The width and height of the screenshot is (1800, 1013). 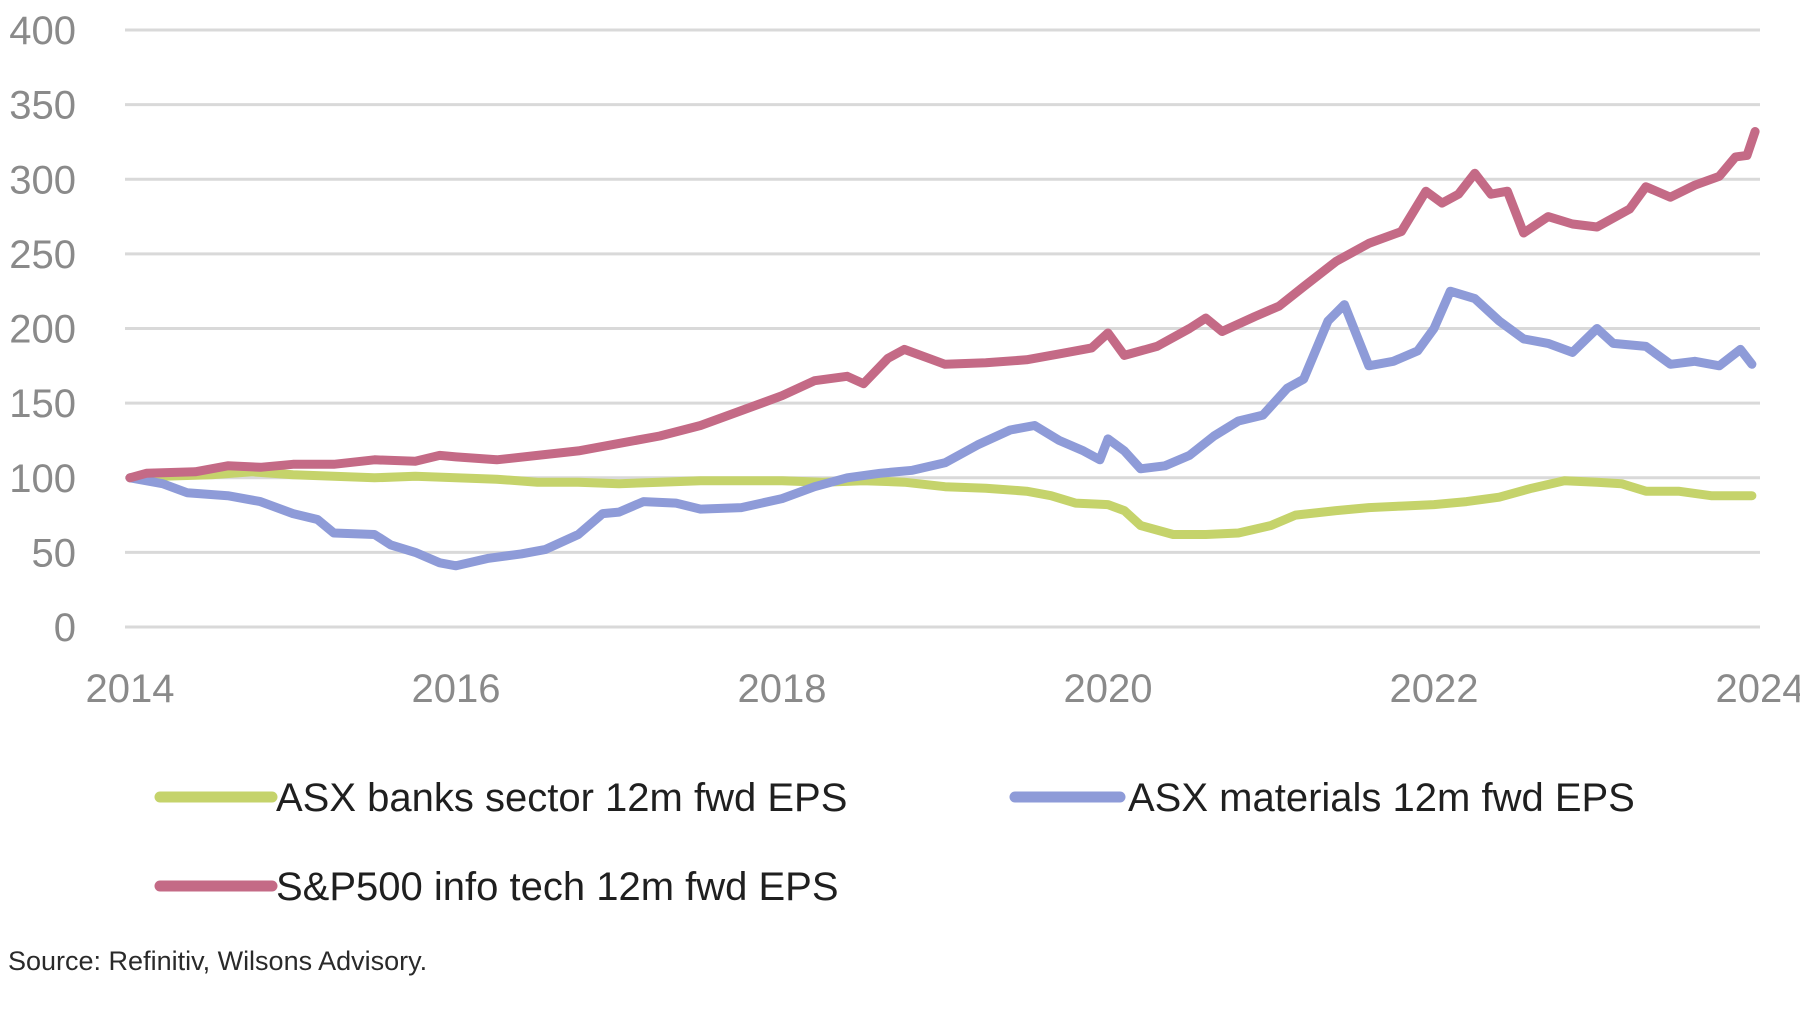 I want to click on source-note: Source: Refinitiv, Wilsons Advisory., so click(x=217, y=961).